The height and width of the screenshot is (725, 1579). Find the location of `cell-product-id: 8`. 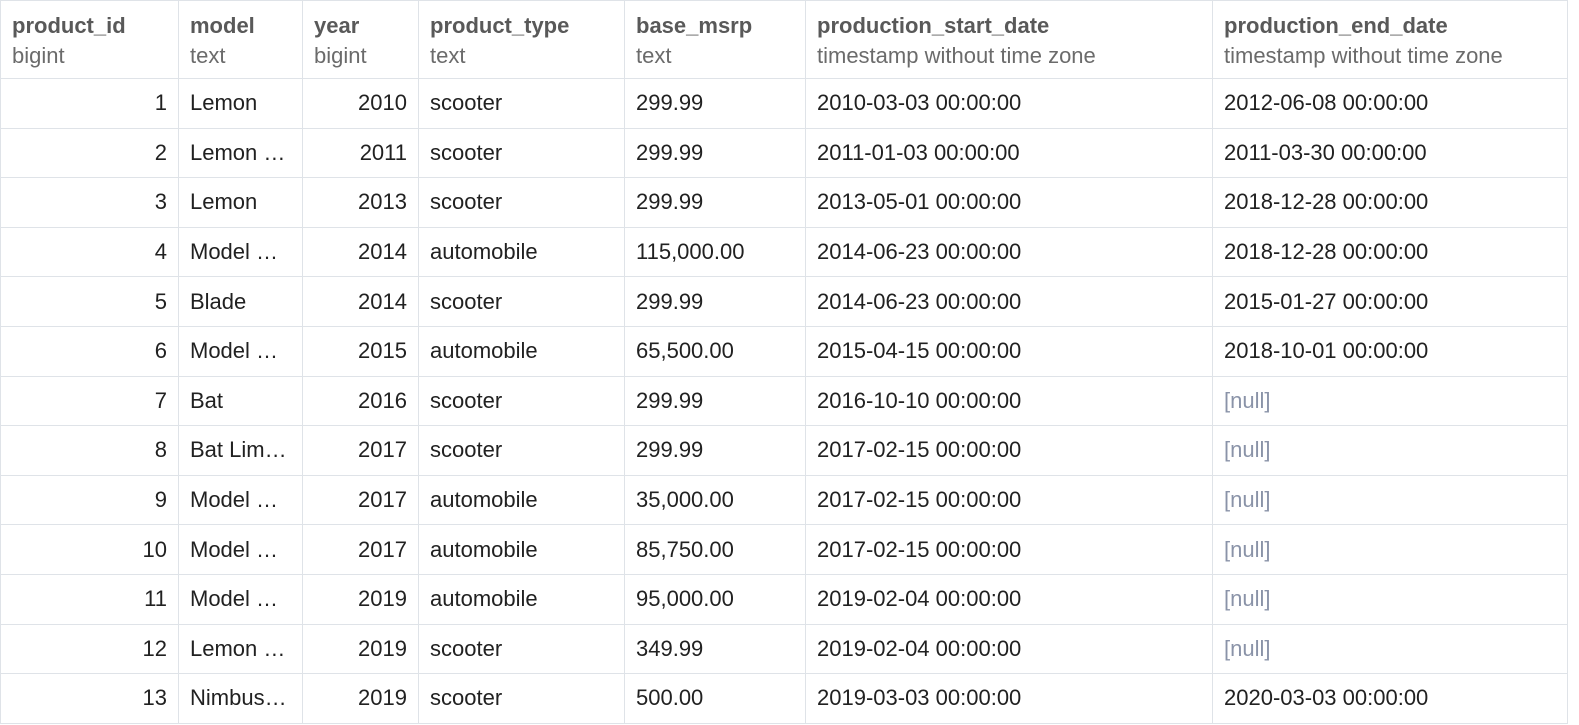

cell-product-id: 8 is located at coordinates (89, 450).